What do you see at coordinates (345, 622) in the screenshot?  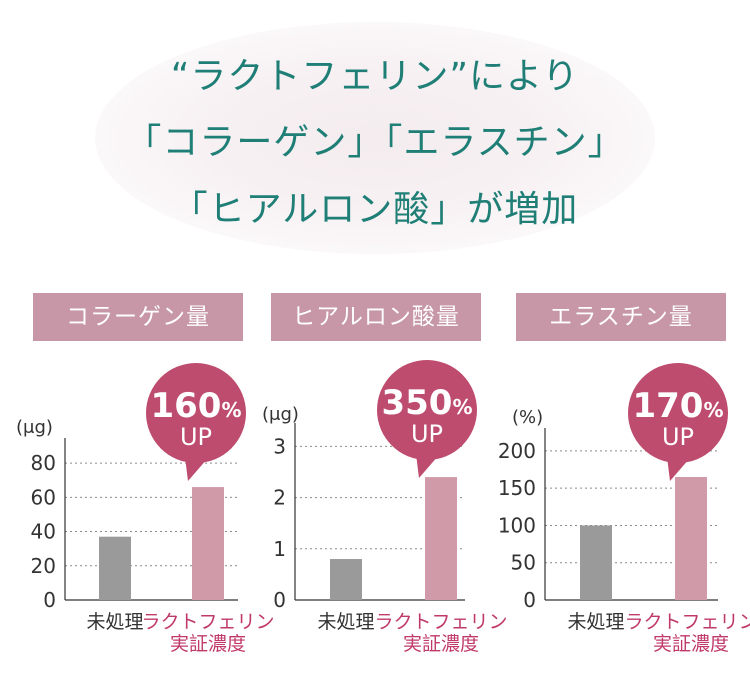 I see `hyaluronic-category-untreated: 未処理` at bounding box center [345, 622].